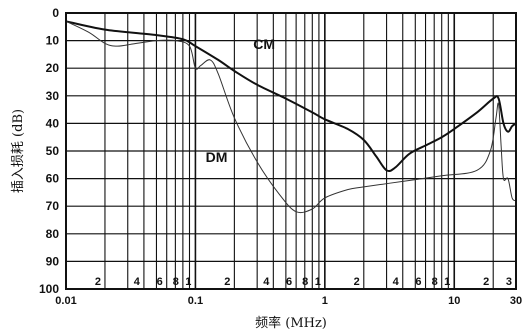 This screenshot has width=530, height=333. I want to click on y-tick-label: 10, so click(53, 41).